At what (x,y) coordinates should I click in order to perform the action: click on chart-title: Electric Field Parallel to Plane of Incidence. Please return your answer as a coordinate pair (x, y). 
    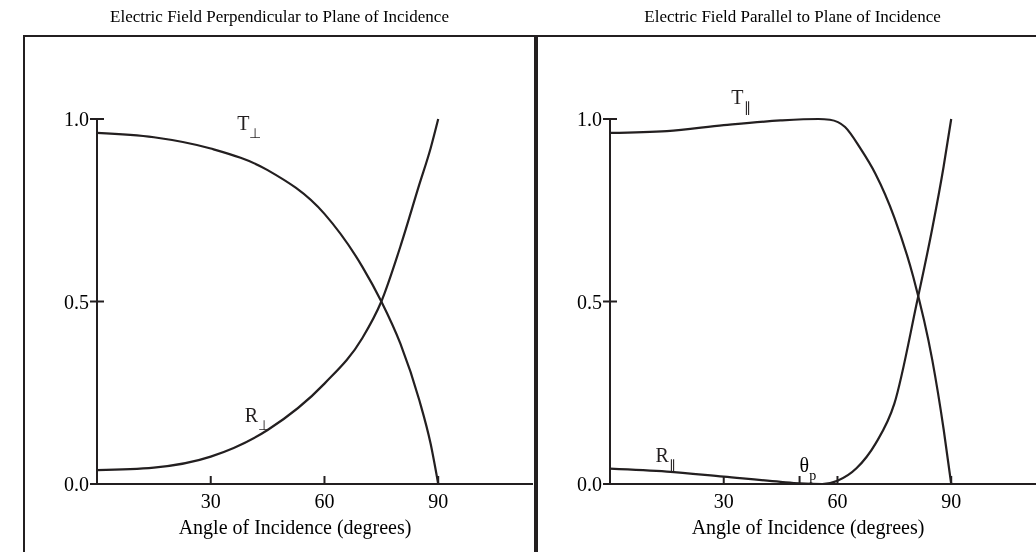
    Looking at the image, I should click on (792, 16).